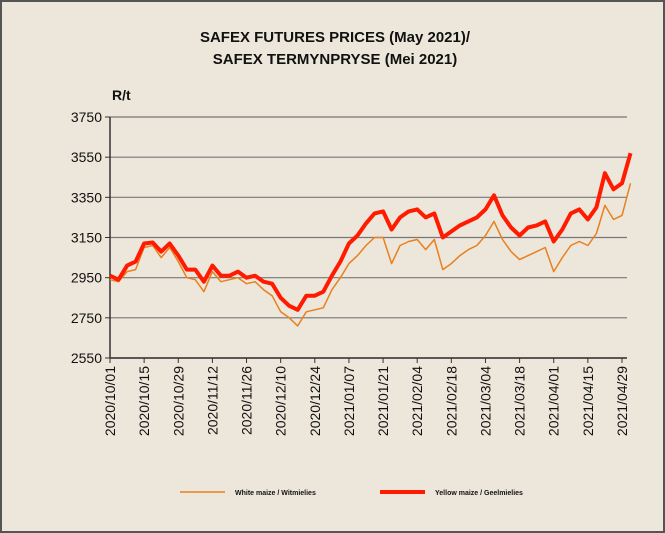  What do you see at coordinates (86, 358) in the screenshot?
I see `y-tick-label: 2550` at bounding box center [86, 358].